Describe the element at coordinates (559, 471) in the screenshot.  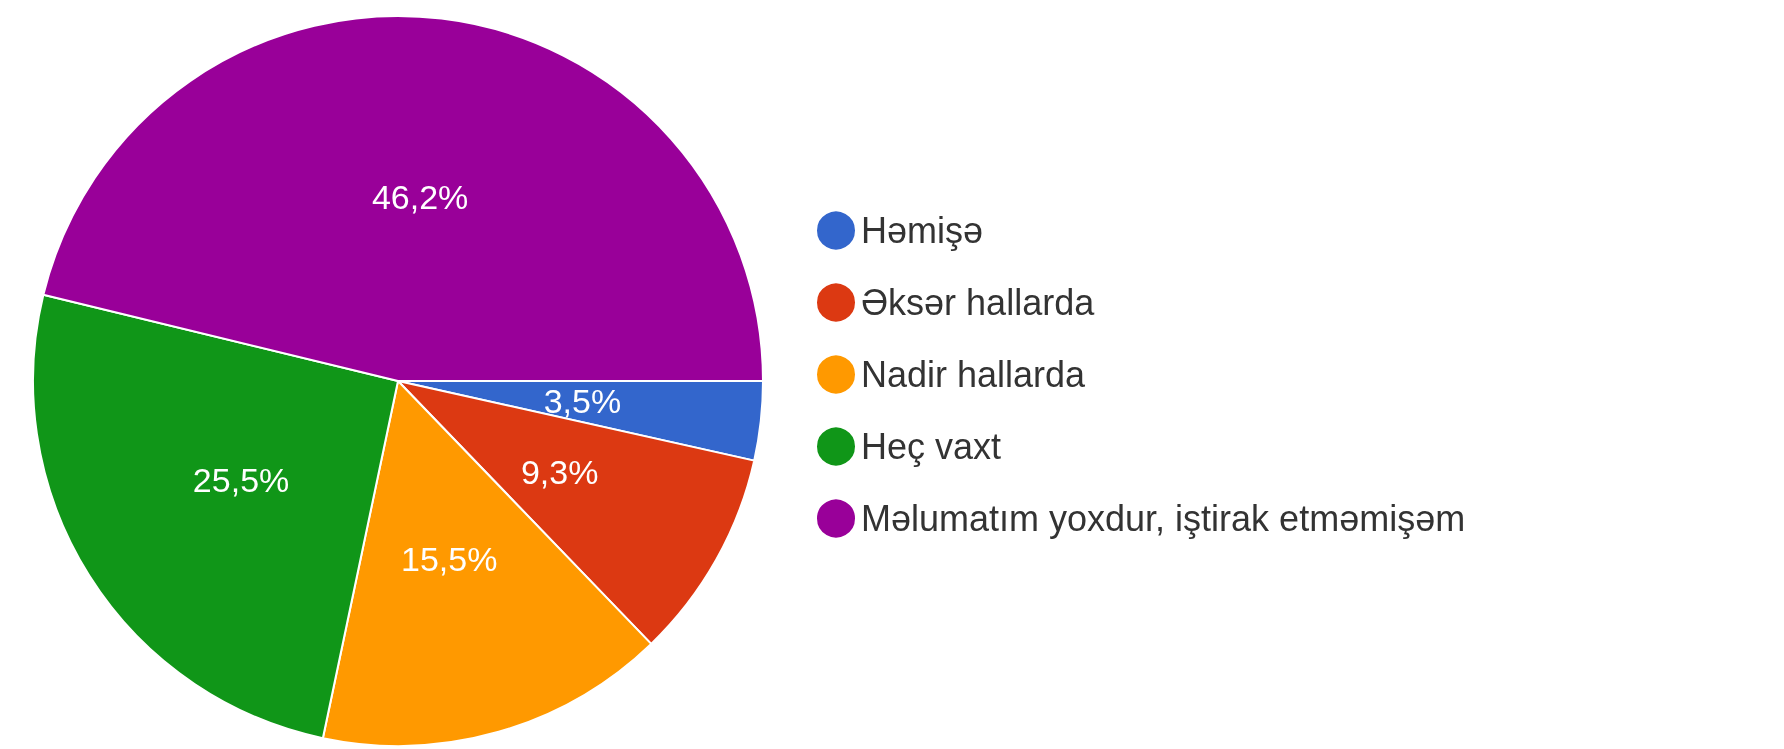
I see `data-label: 9,3%` at that location.